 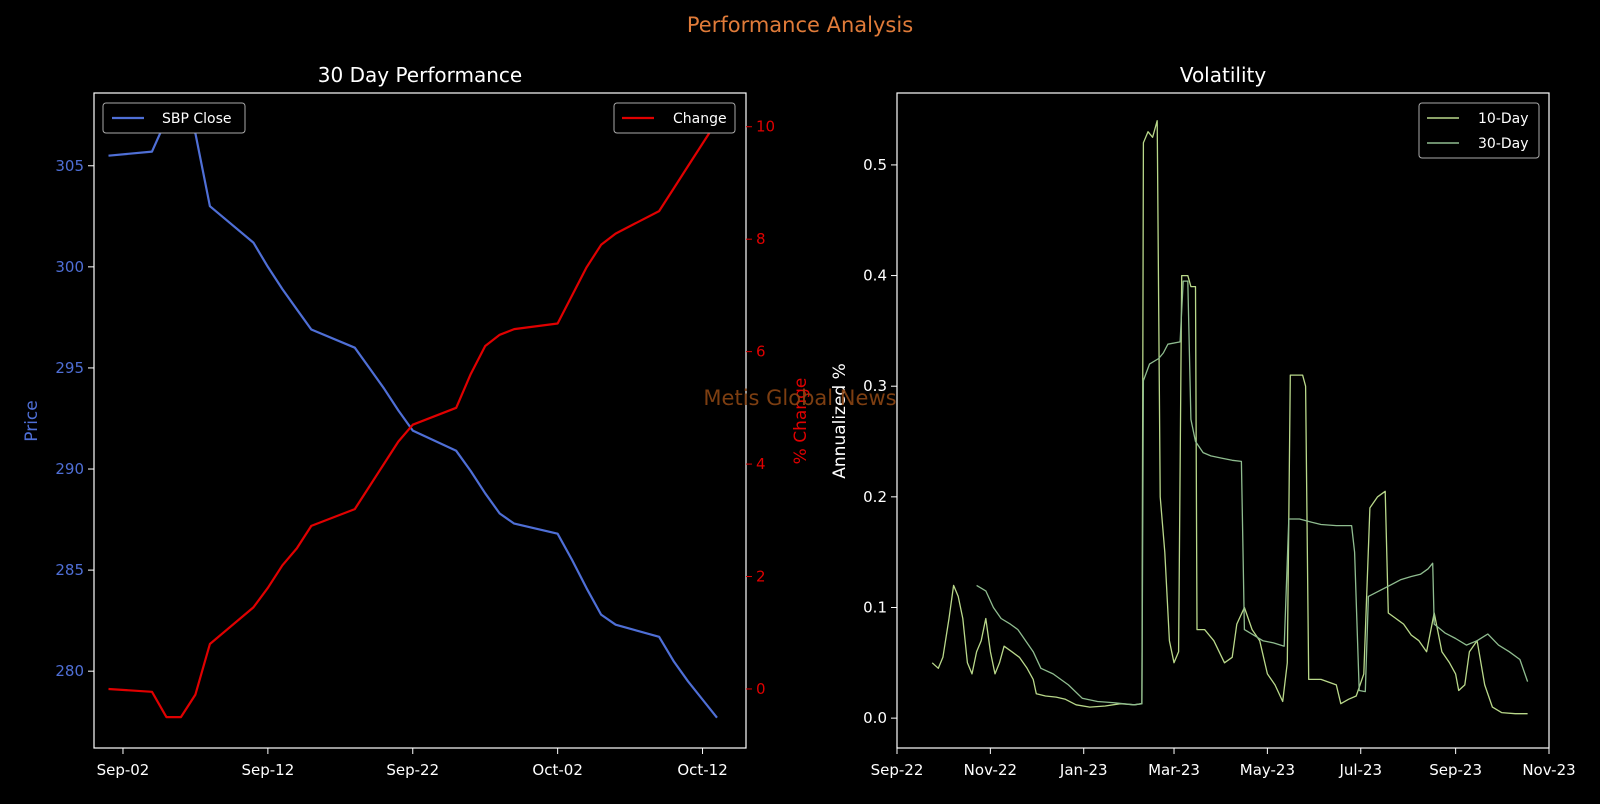 I want to click on change-tick-label: 8, so click(x=761, y=239).